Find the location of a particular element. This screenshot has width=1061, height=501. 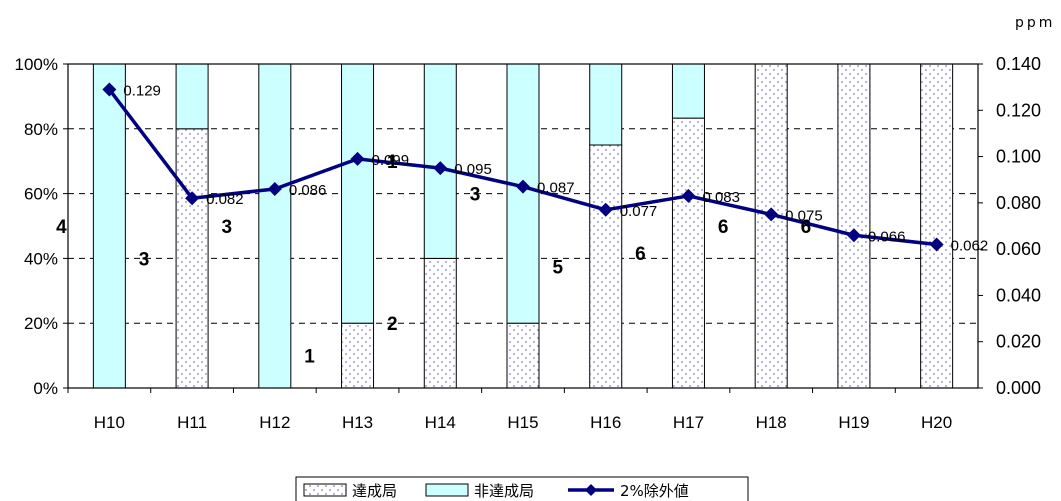

count-label-H14: 1 is located at coordinates (392, 162).